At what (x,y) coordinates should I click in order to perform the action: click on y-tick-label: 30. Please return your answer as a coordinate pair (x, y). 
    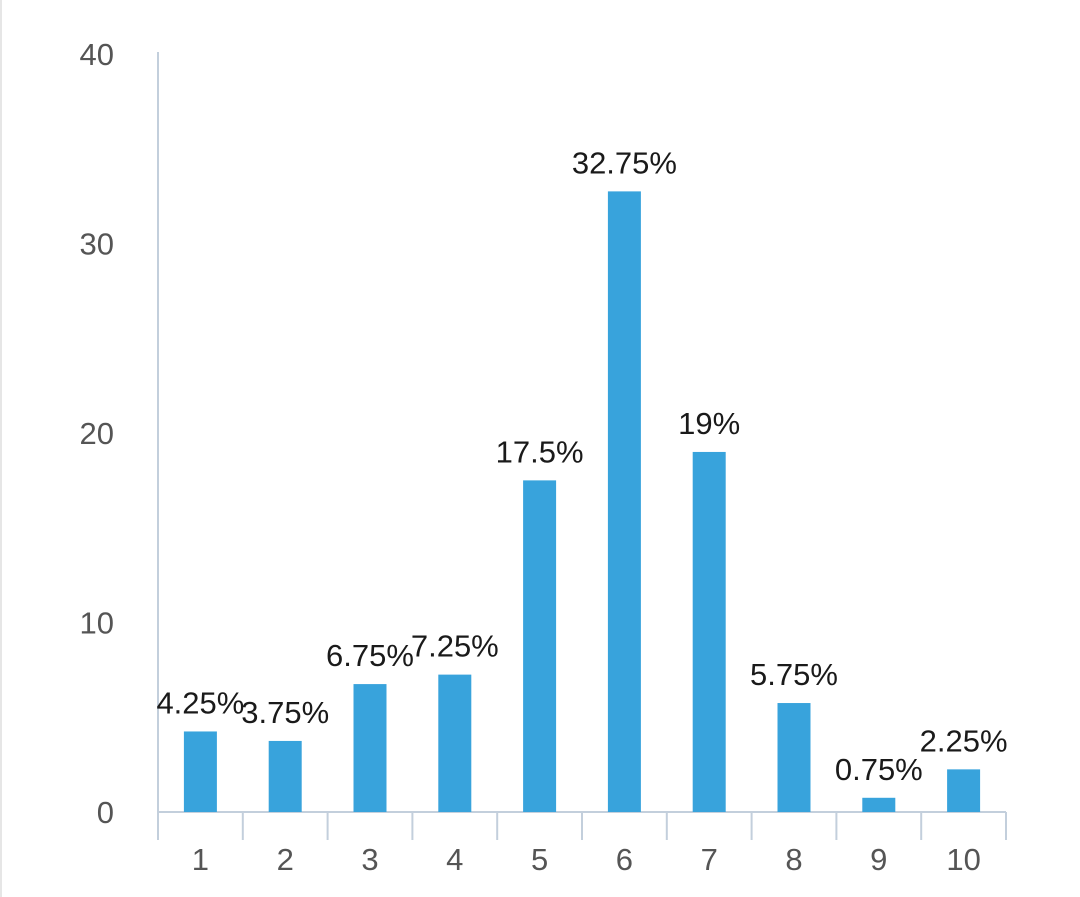
    Looking at the image, I should click on (97, 244).